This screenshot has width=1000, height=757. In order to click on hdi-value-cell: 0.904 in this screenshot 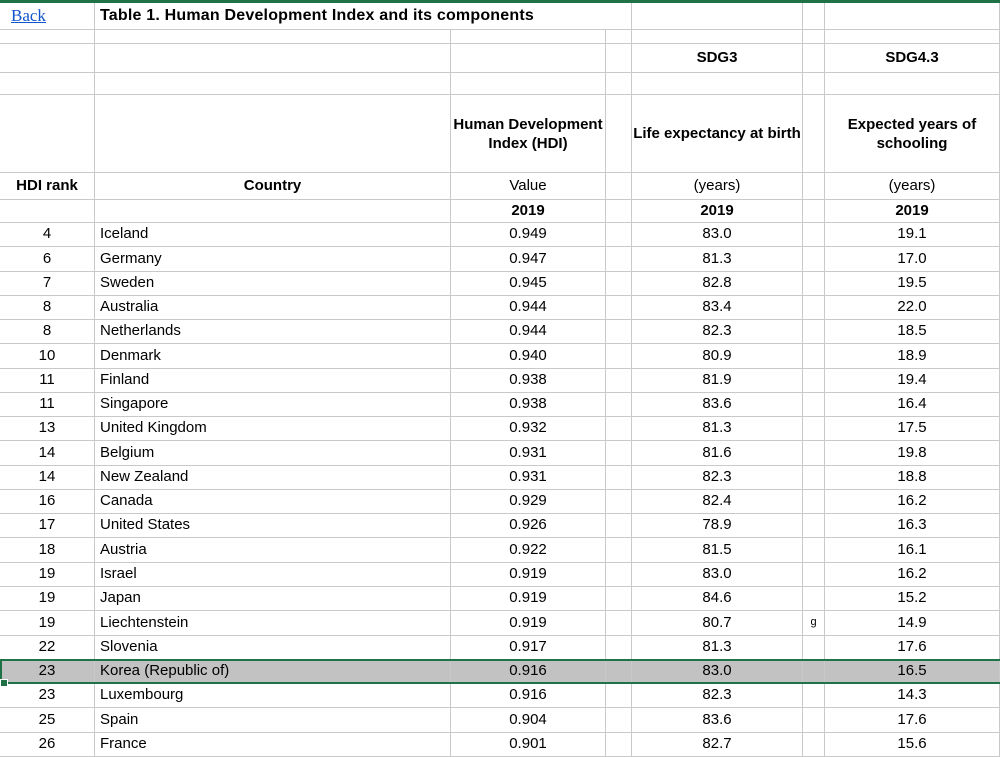, I will do `click(528, 720)`.